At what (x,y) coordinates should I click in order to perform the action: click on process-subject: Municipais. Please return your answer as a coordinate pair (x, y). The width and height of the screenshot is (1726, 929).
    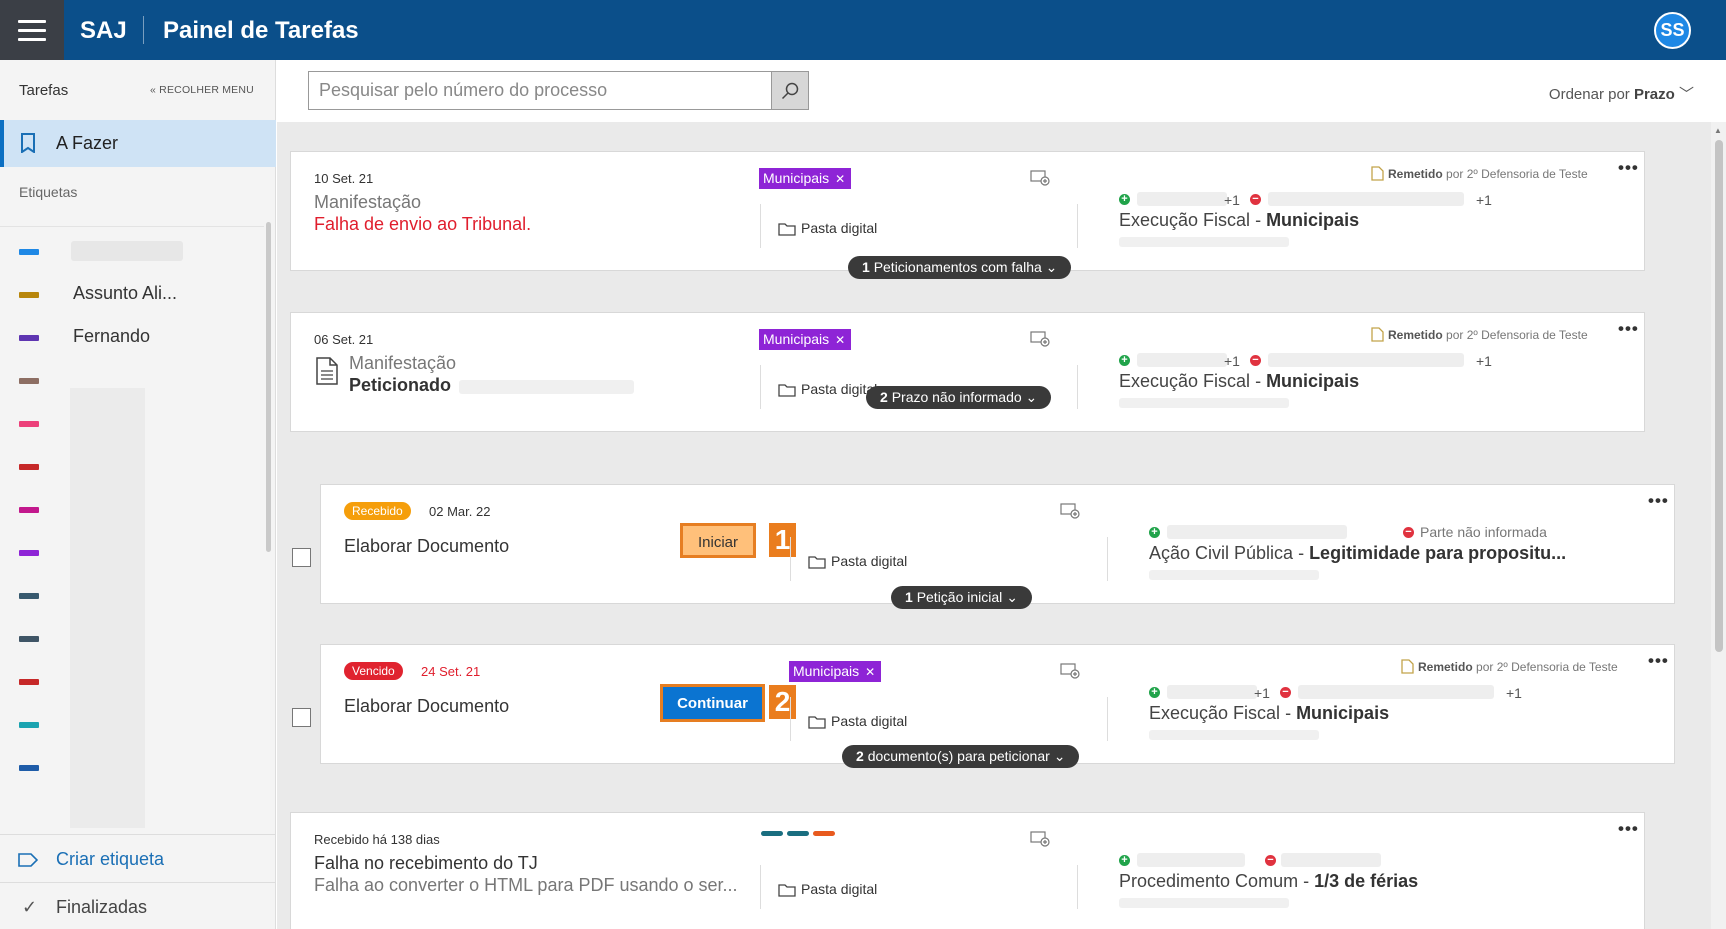
    Looking at the image, I should click on (1343, 713).